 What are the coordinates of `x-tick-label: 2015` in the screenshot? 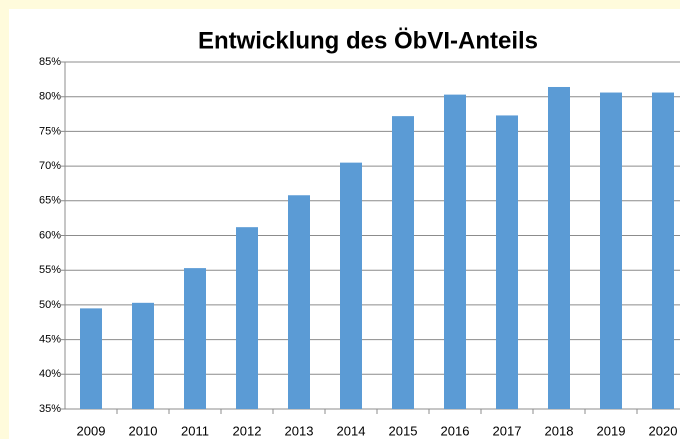 It's located at (403, 430).